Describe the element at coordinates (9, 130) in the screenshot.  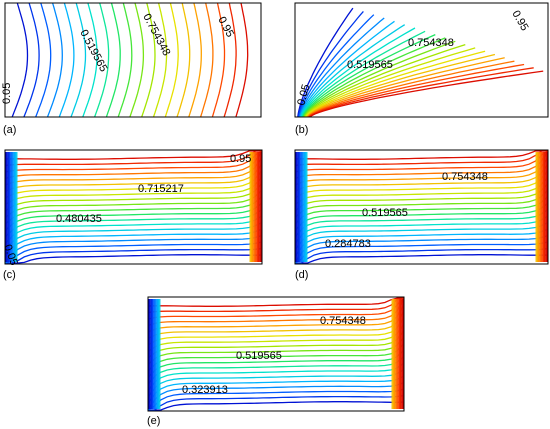
I see `panel-a-caption: (a)` at that location.